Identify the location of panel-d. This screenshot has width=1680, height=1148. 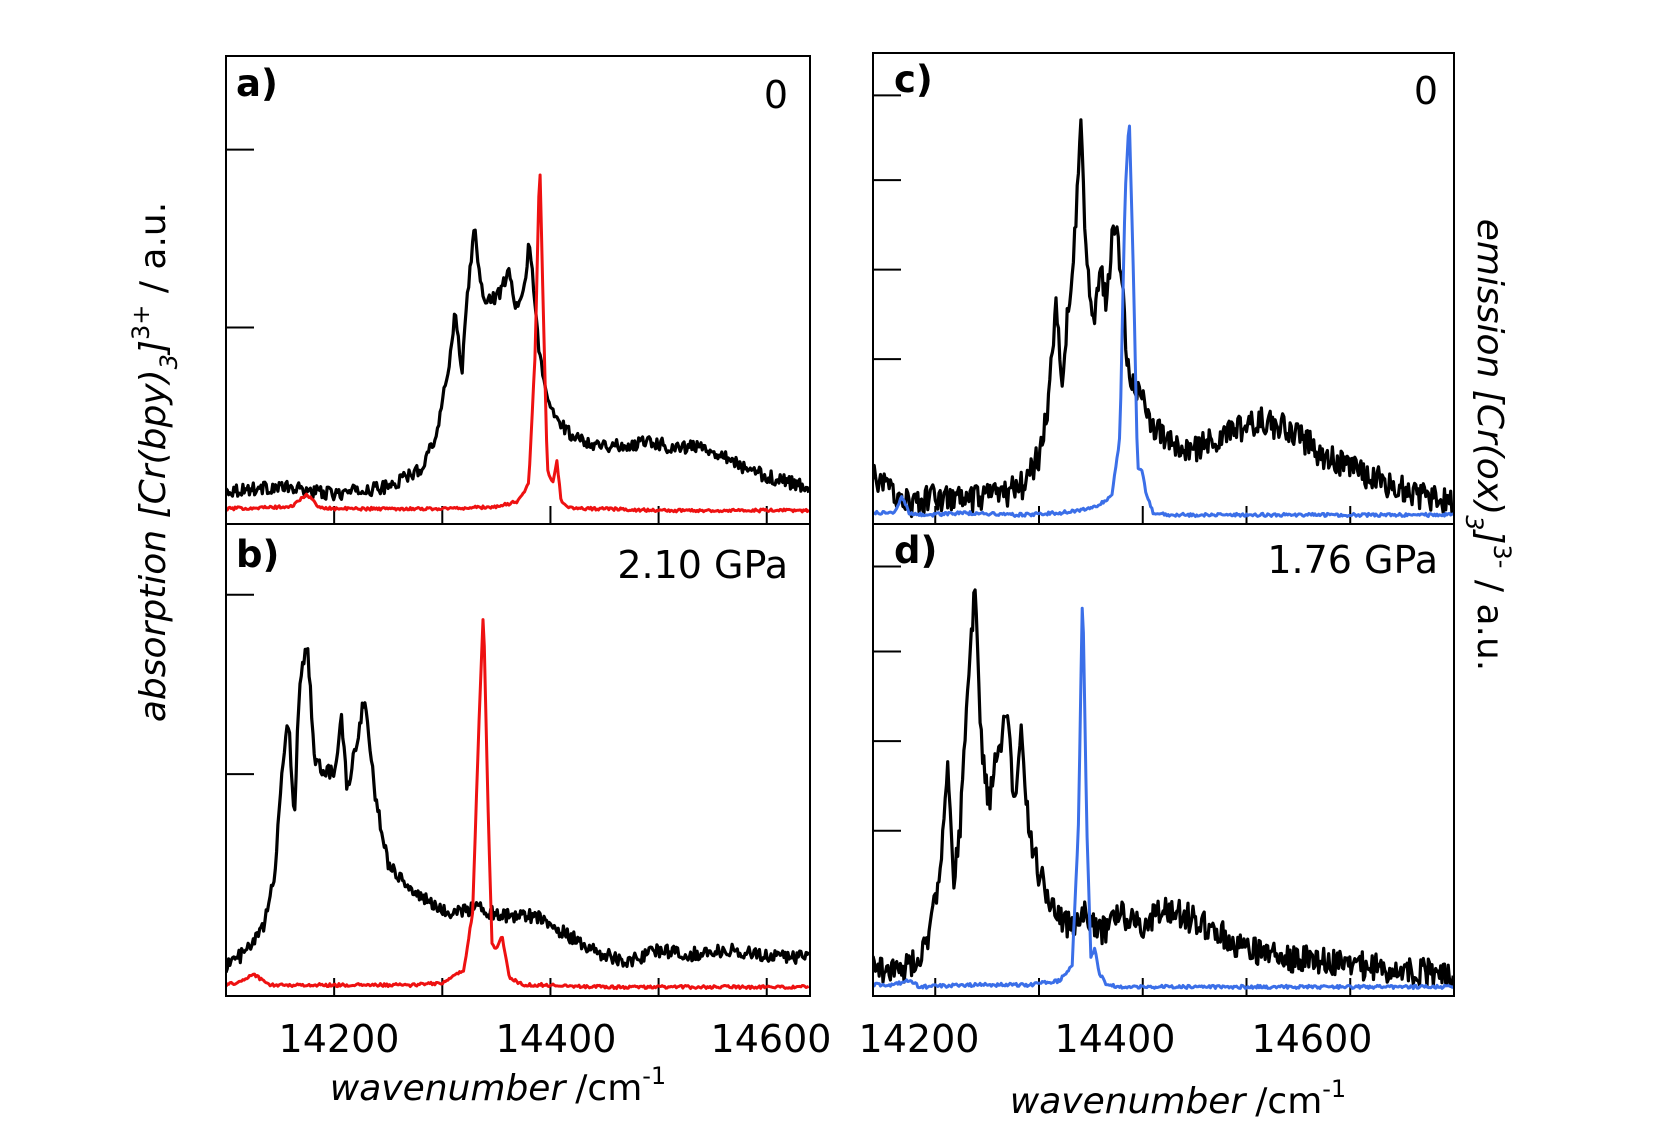
(1163, 760).